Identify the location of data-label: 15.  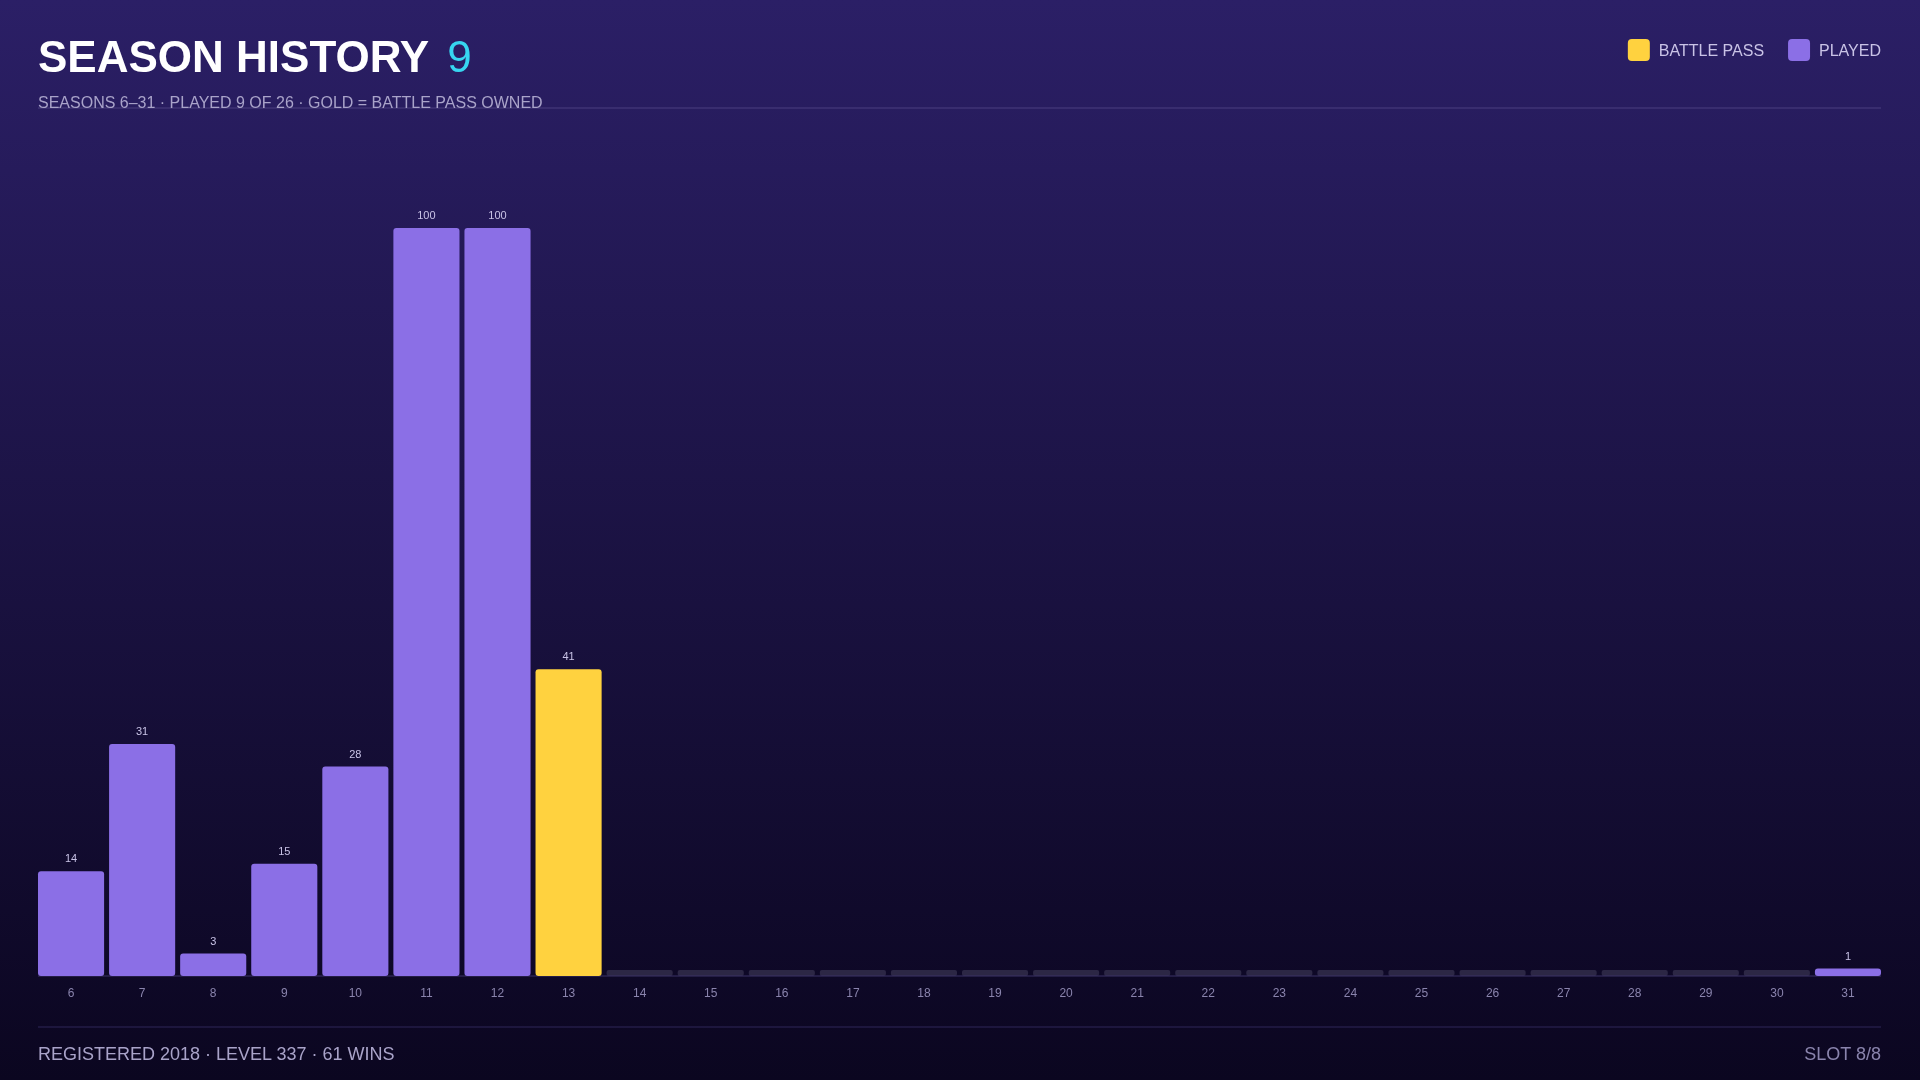
(284, 850).